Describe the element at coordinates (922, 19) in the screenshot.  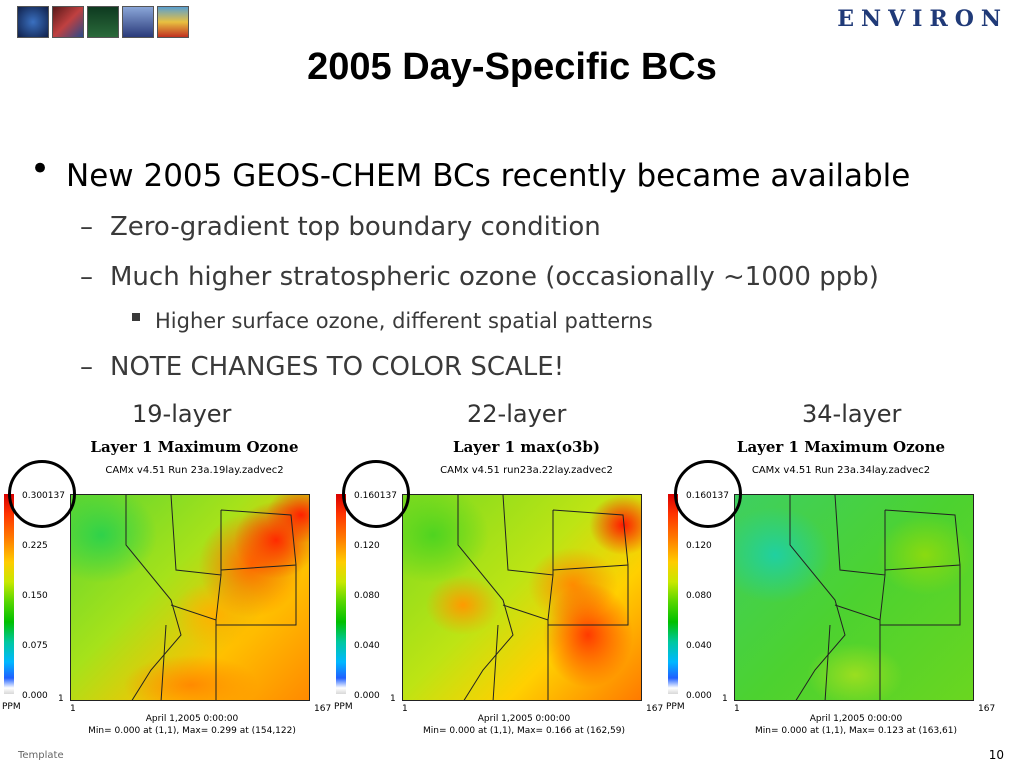
I see `environ-logo: ENVIRON` at that location.